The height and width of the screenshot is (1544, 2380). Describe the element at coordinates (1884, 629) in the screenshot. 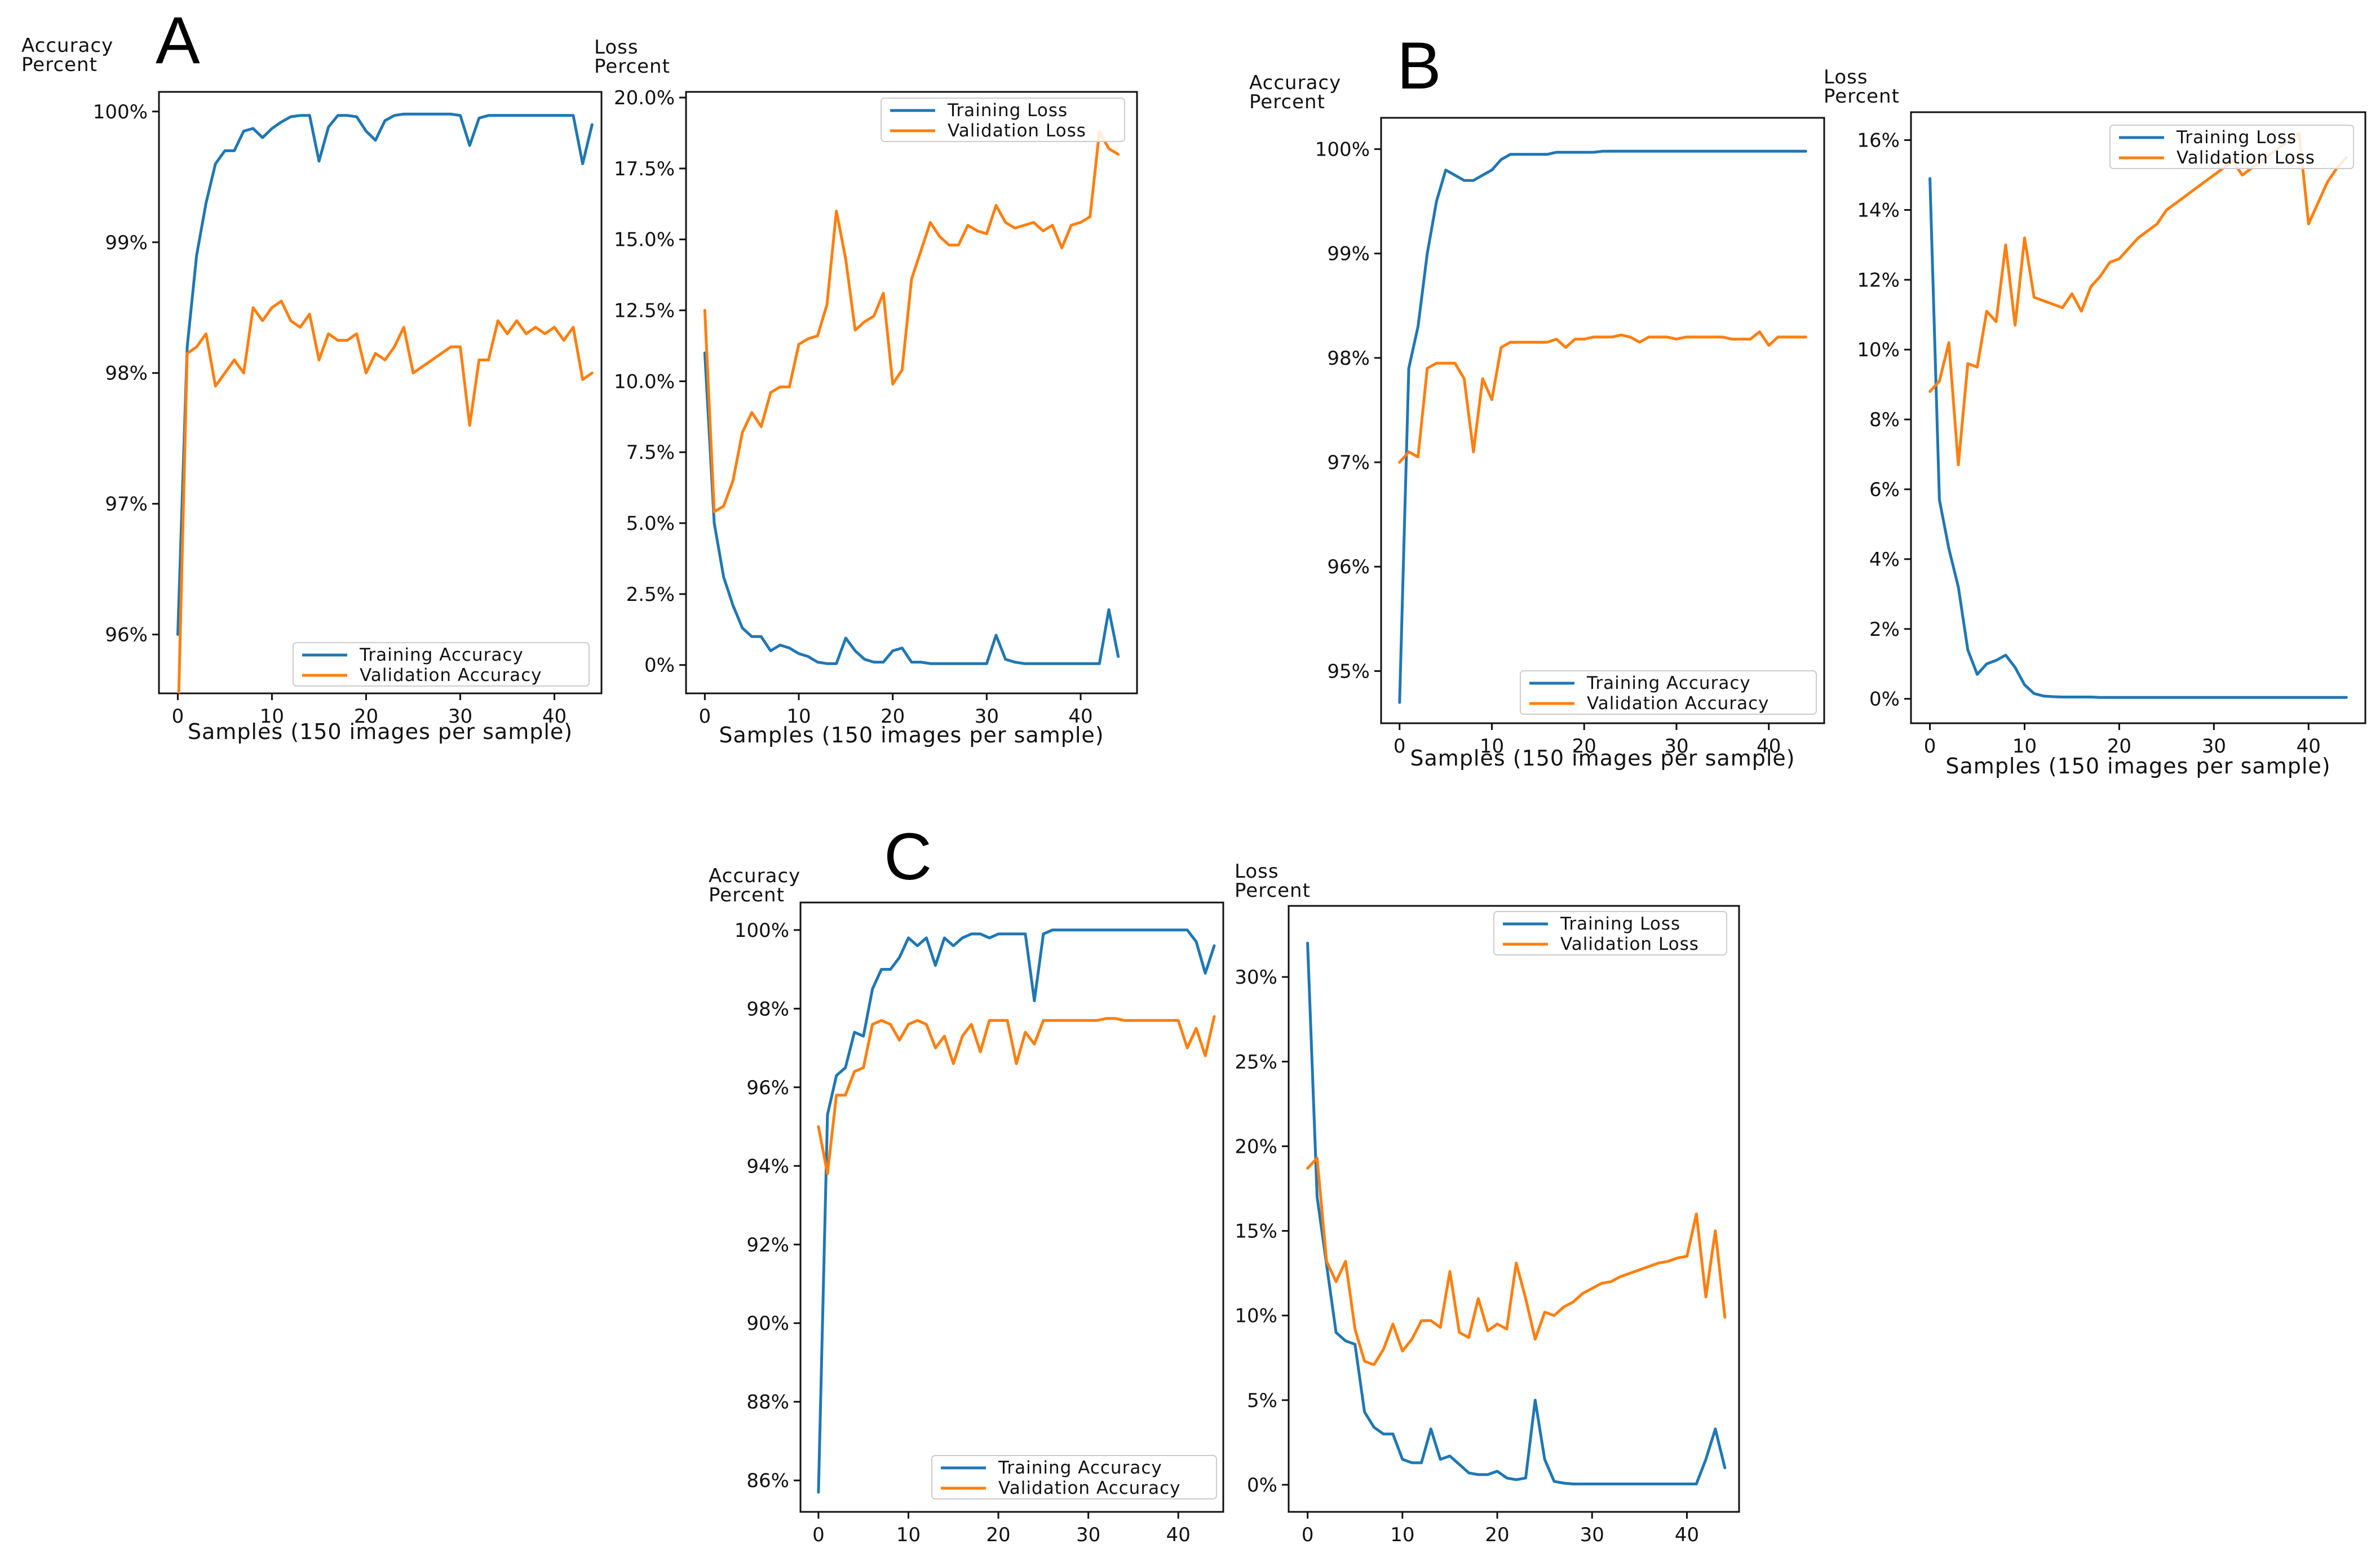

I see `y-tick-label: 2%` at that location.